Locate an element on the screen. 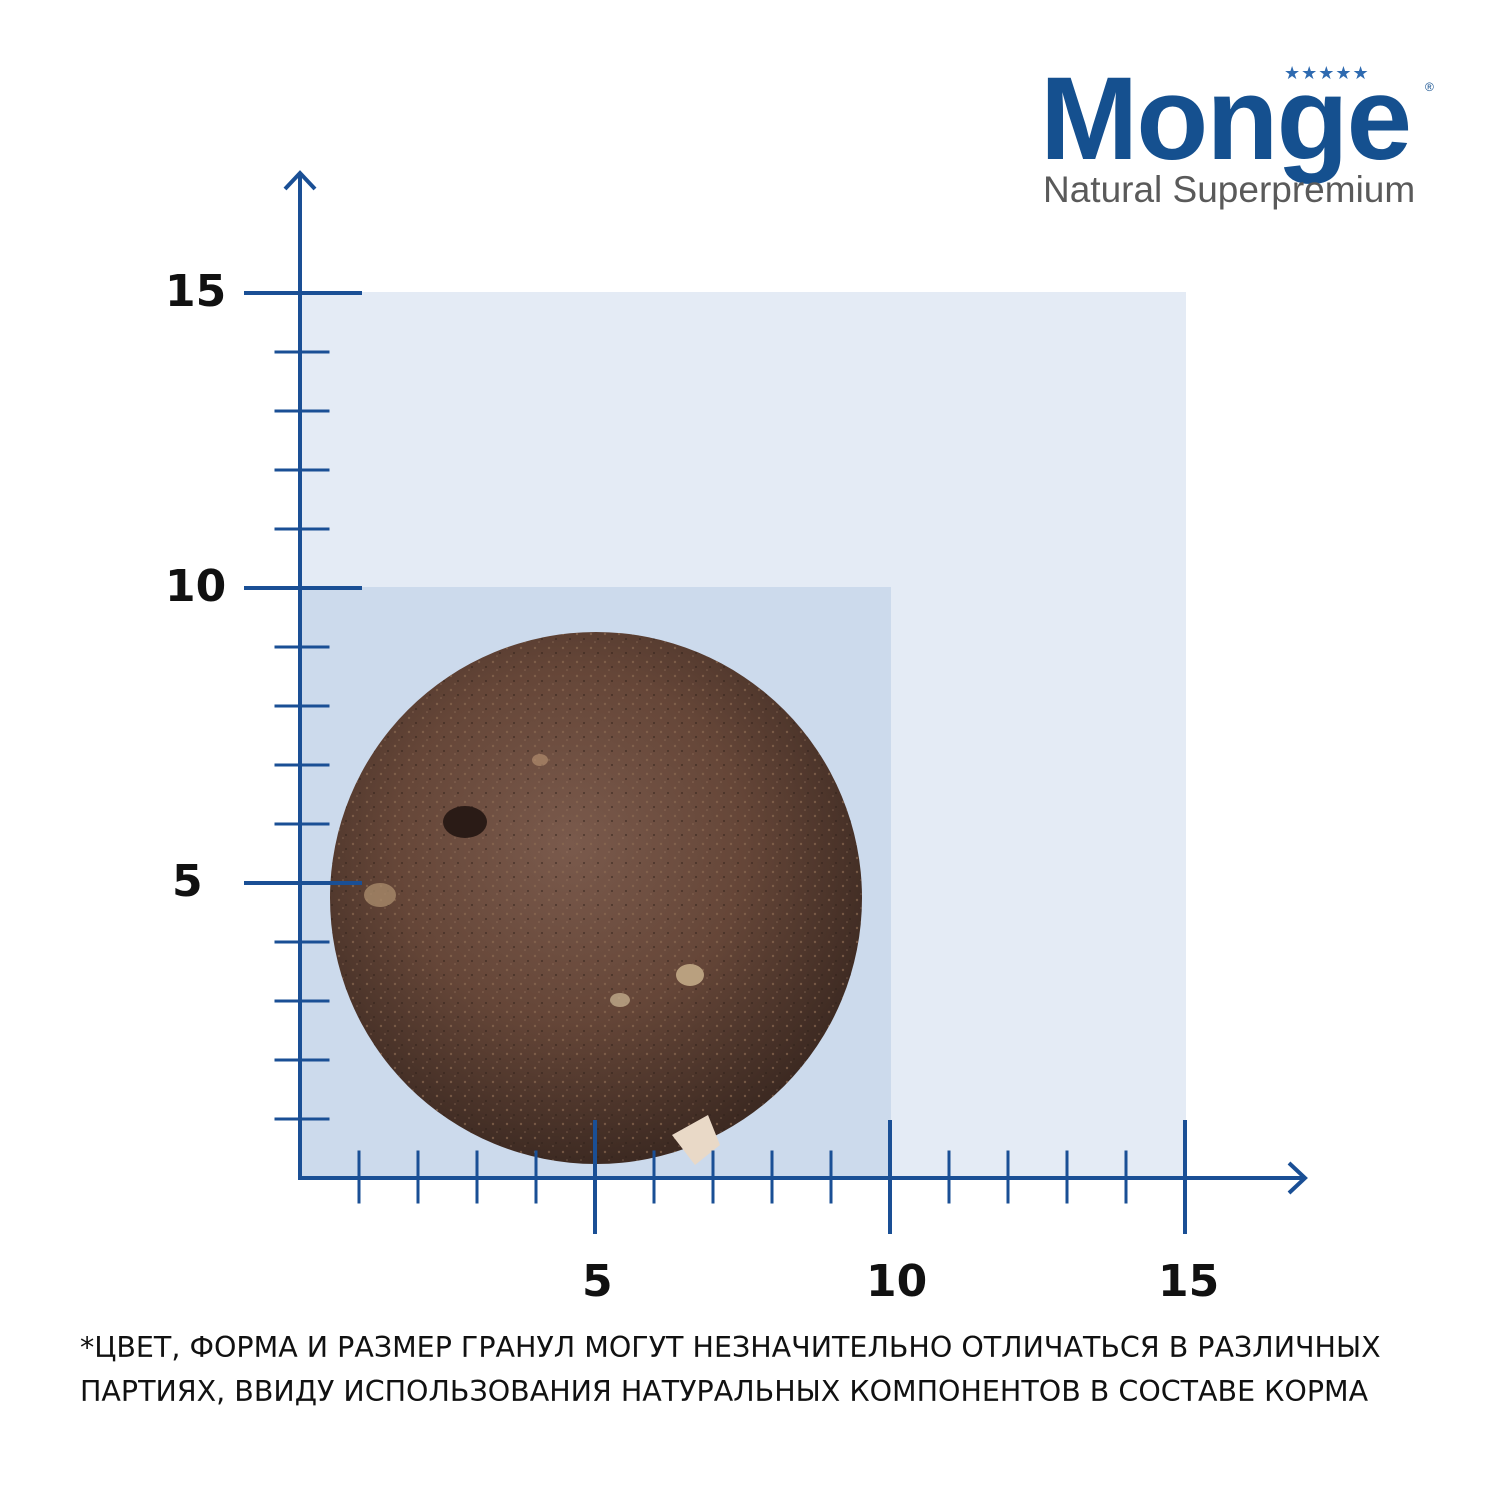 This screenshot has width=1500, height=1505. y-tick-label-5: 5 is located at coordinates (187, 881).